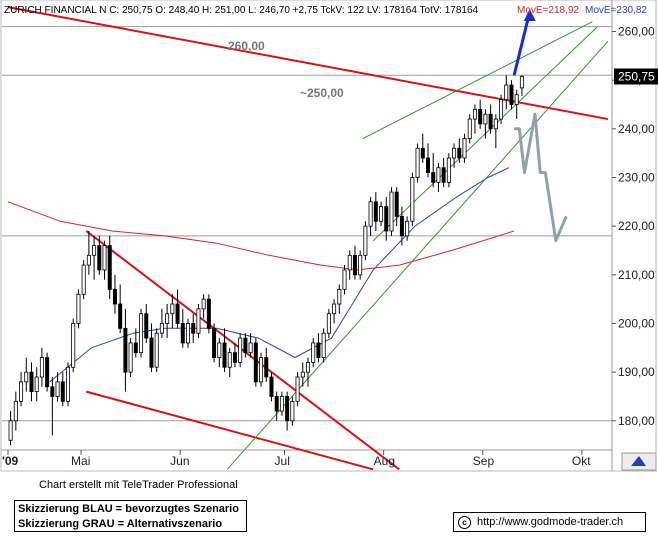  Describe the element at coordinates (636, 177) in the screenshot. I see `y-tick-label: 230,00` at that location.